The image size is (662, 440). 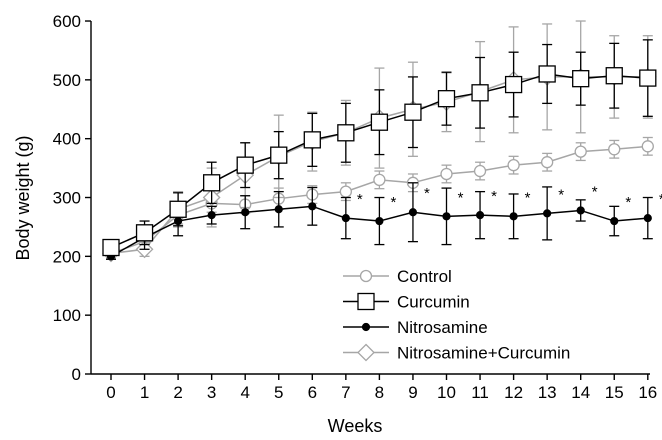 What do you see at coordinates (424, 276) in the screenshot?
I see `legend-label: Control` at bounding box center [424, 276].